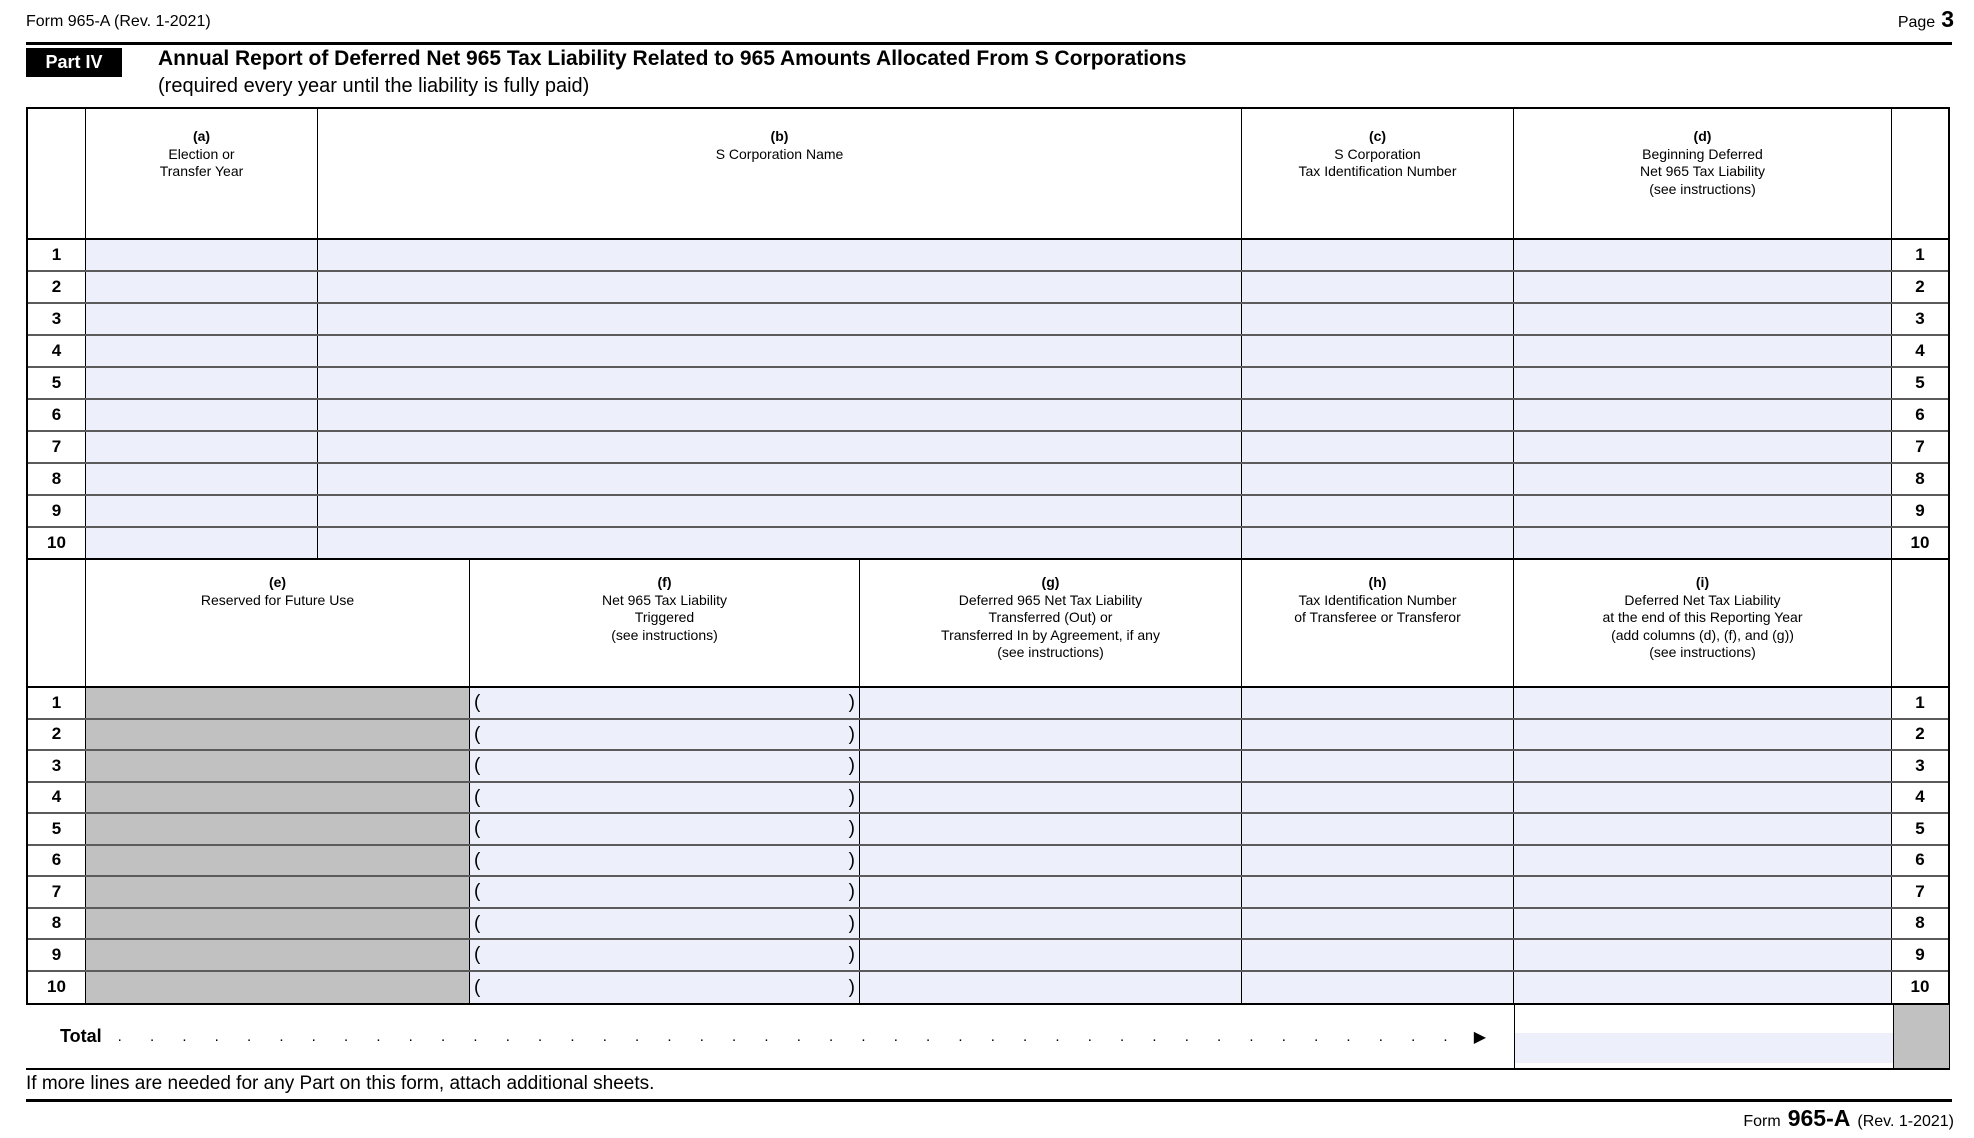 Image resolution: width=1974 pixels, height=1138 pixels. I want to click on row-number-left: 5, so click(57, 383).